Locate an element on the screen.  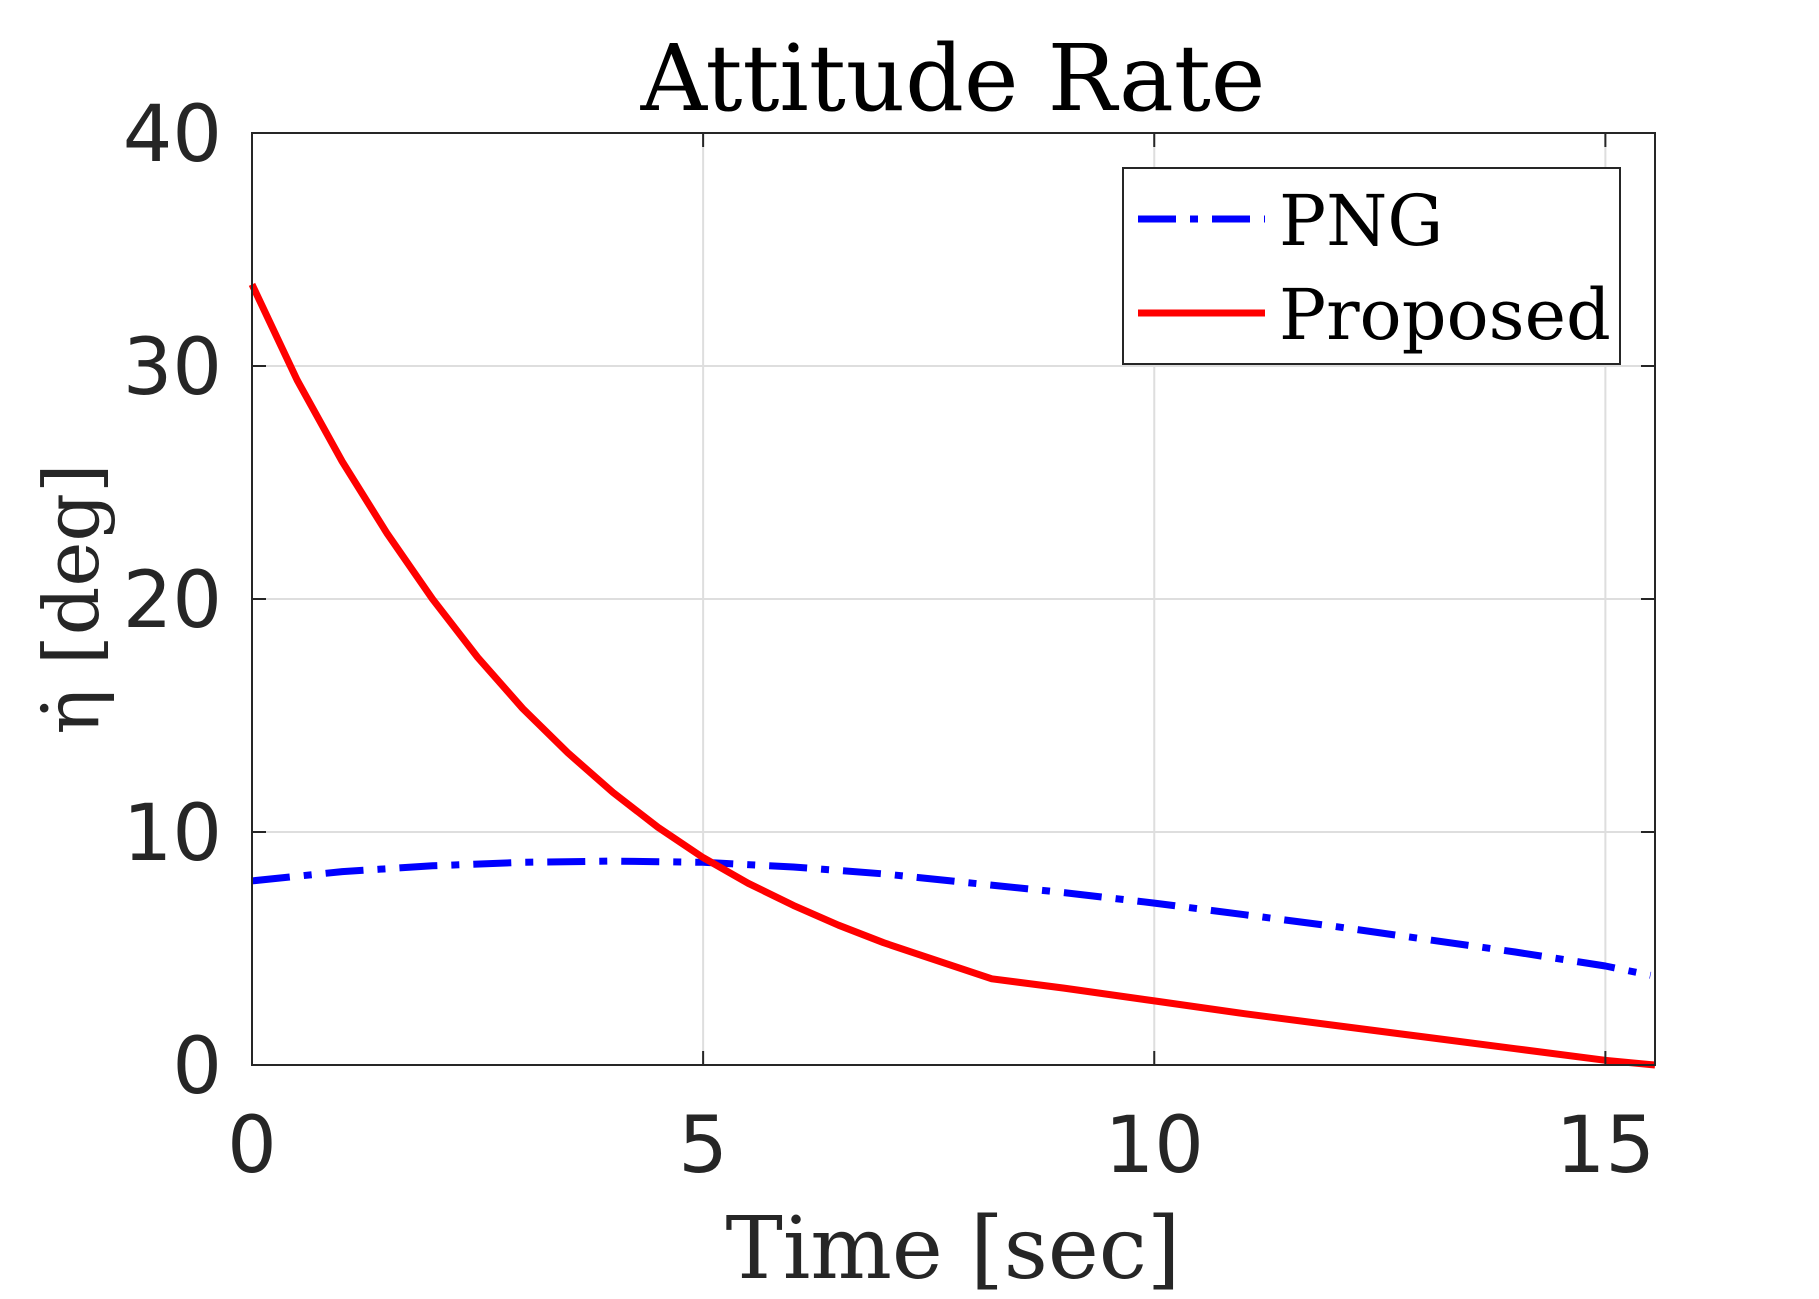
legend-label-proposed: Proposed is located at coordinates (1445, 315).